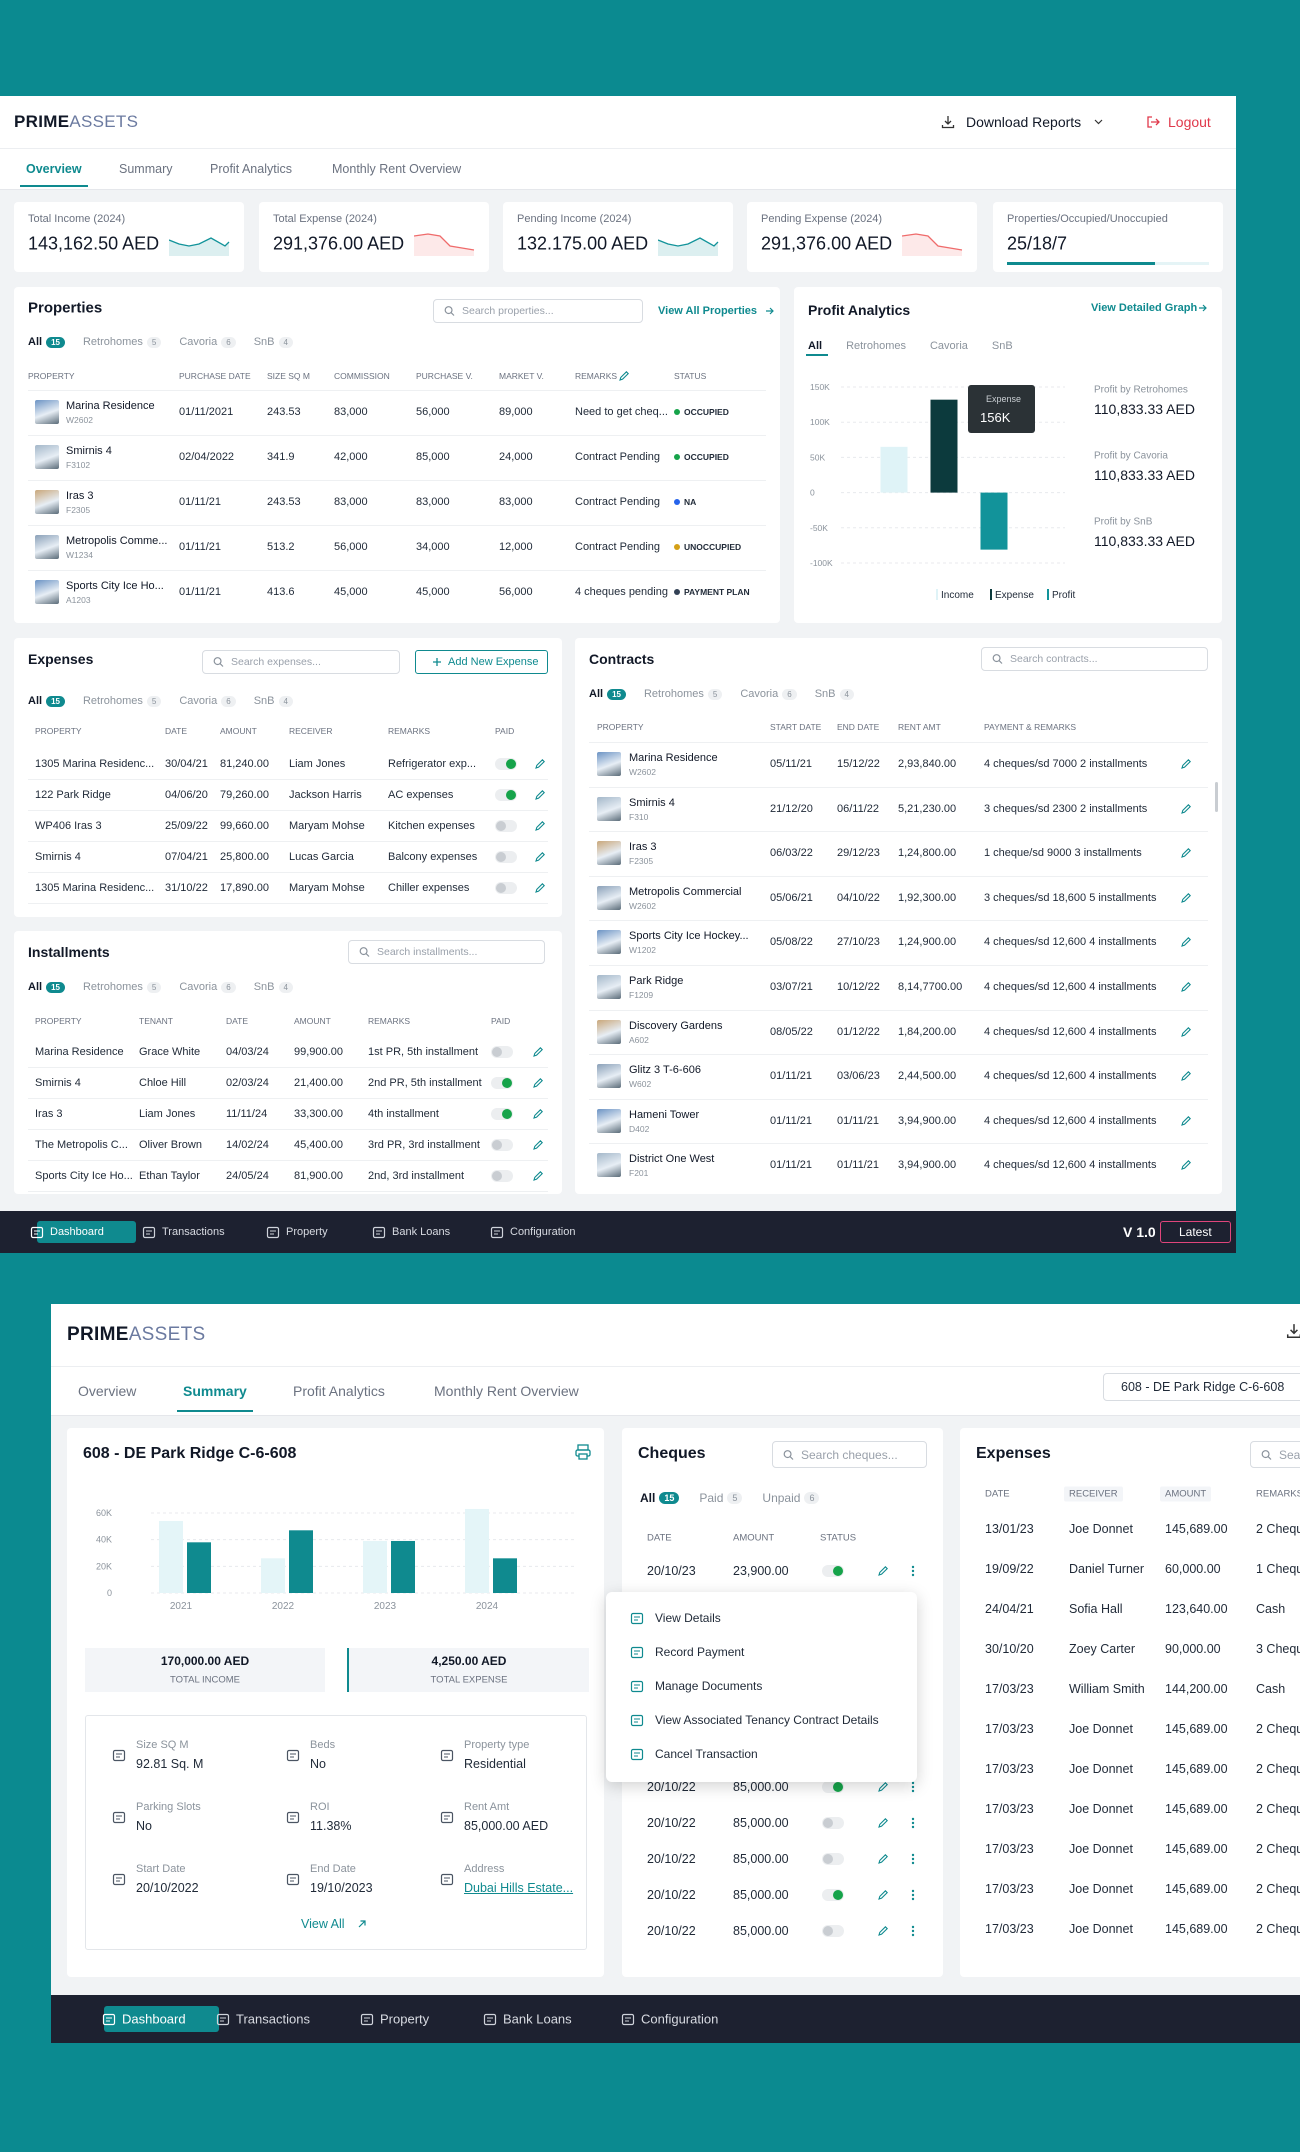  Describe the element at coordinates (1275, 1454) in the screenshot. I see `search-input: Sea` at that location.